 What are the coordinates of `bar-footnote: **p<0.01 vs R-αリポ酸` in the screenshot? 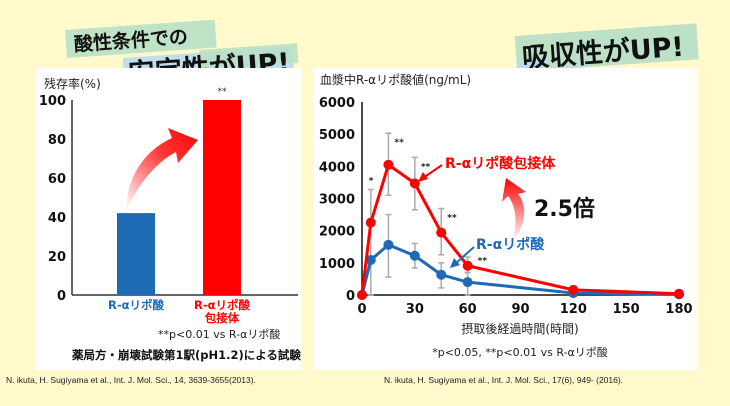 It's located at (219, 334).